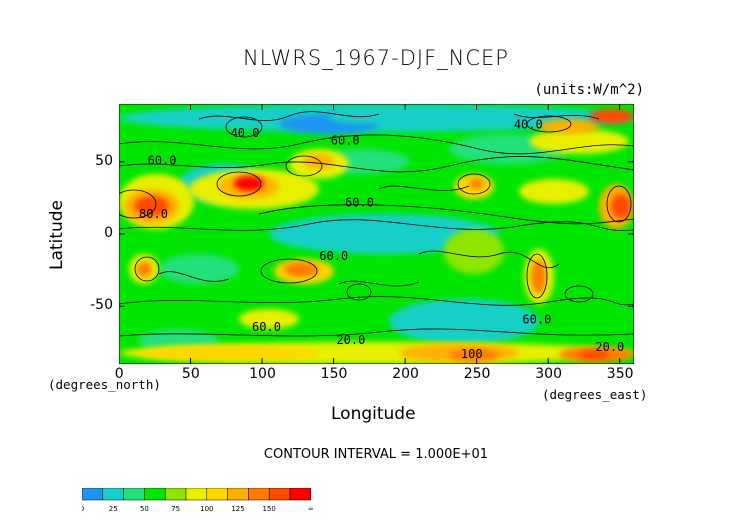 The width and height of the screenshot is (752, 532). Describe the element at coordinates (57, 235) in the screenshot. I see `y-axis-label: Latitude` at that location.